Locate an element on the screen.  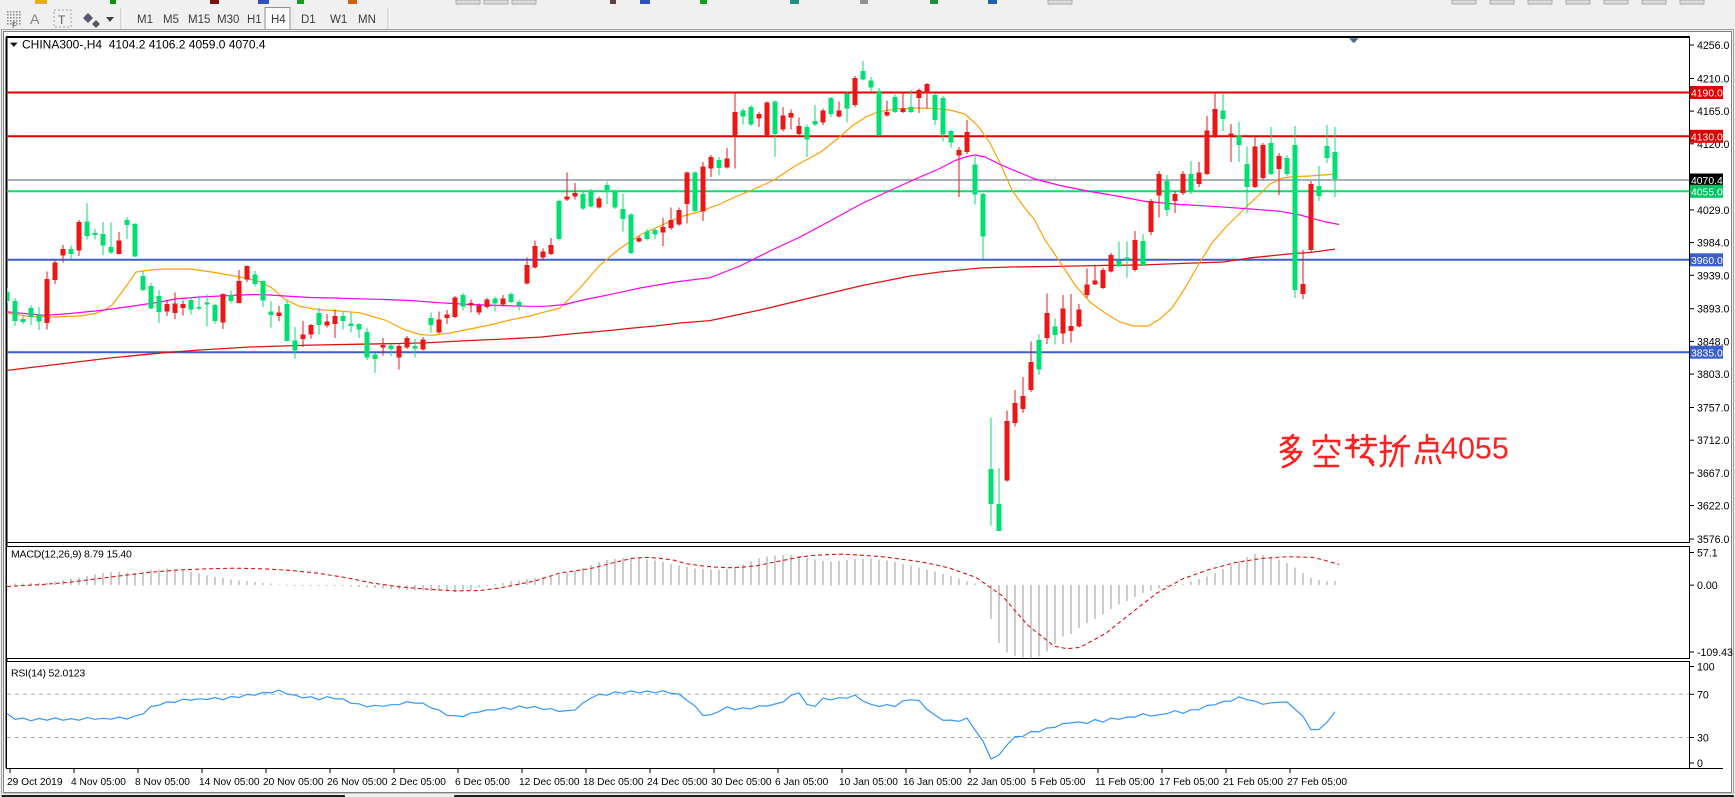
svg-text: MN is located at coordinates (367, 20).